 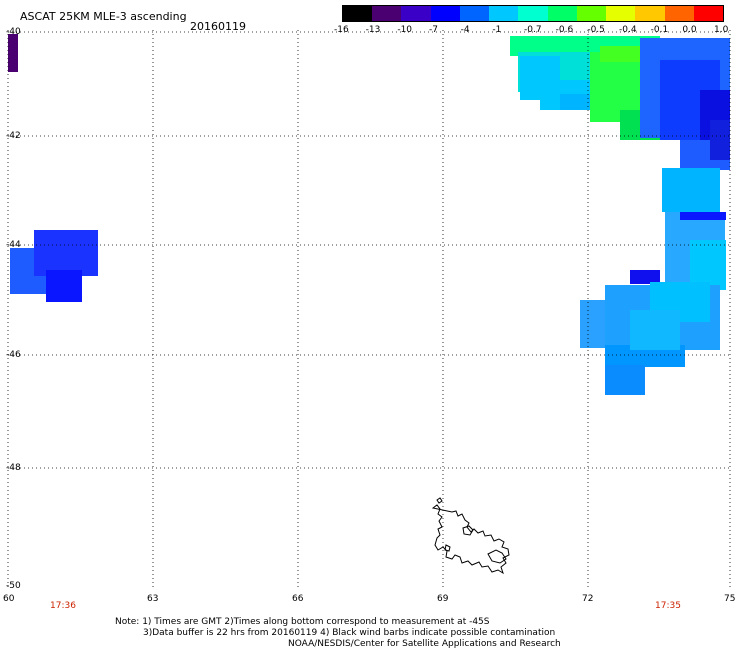 I want to click on lon-label: 63, so click(x=153, y=599).